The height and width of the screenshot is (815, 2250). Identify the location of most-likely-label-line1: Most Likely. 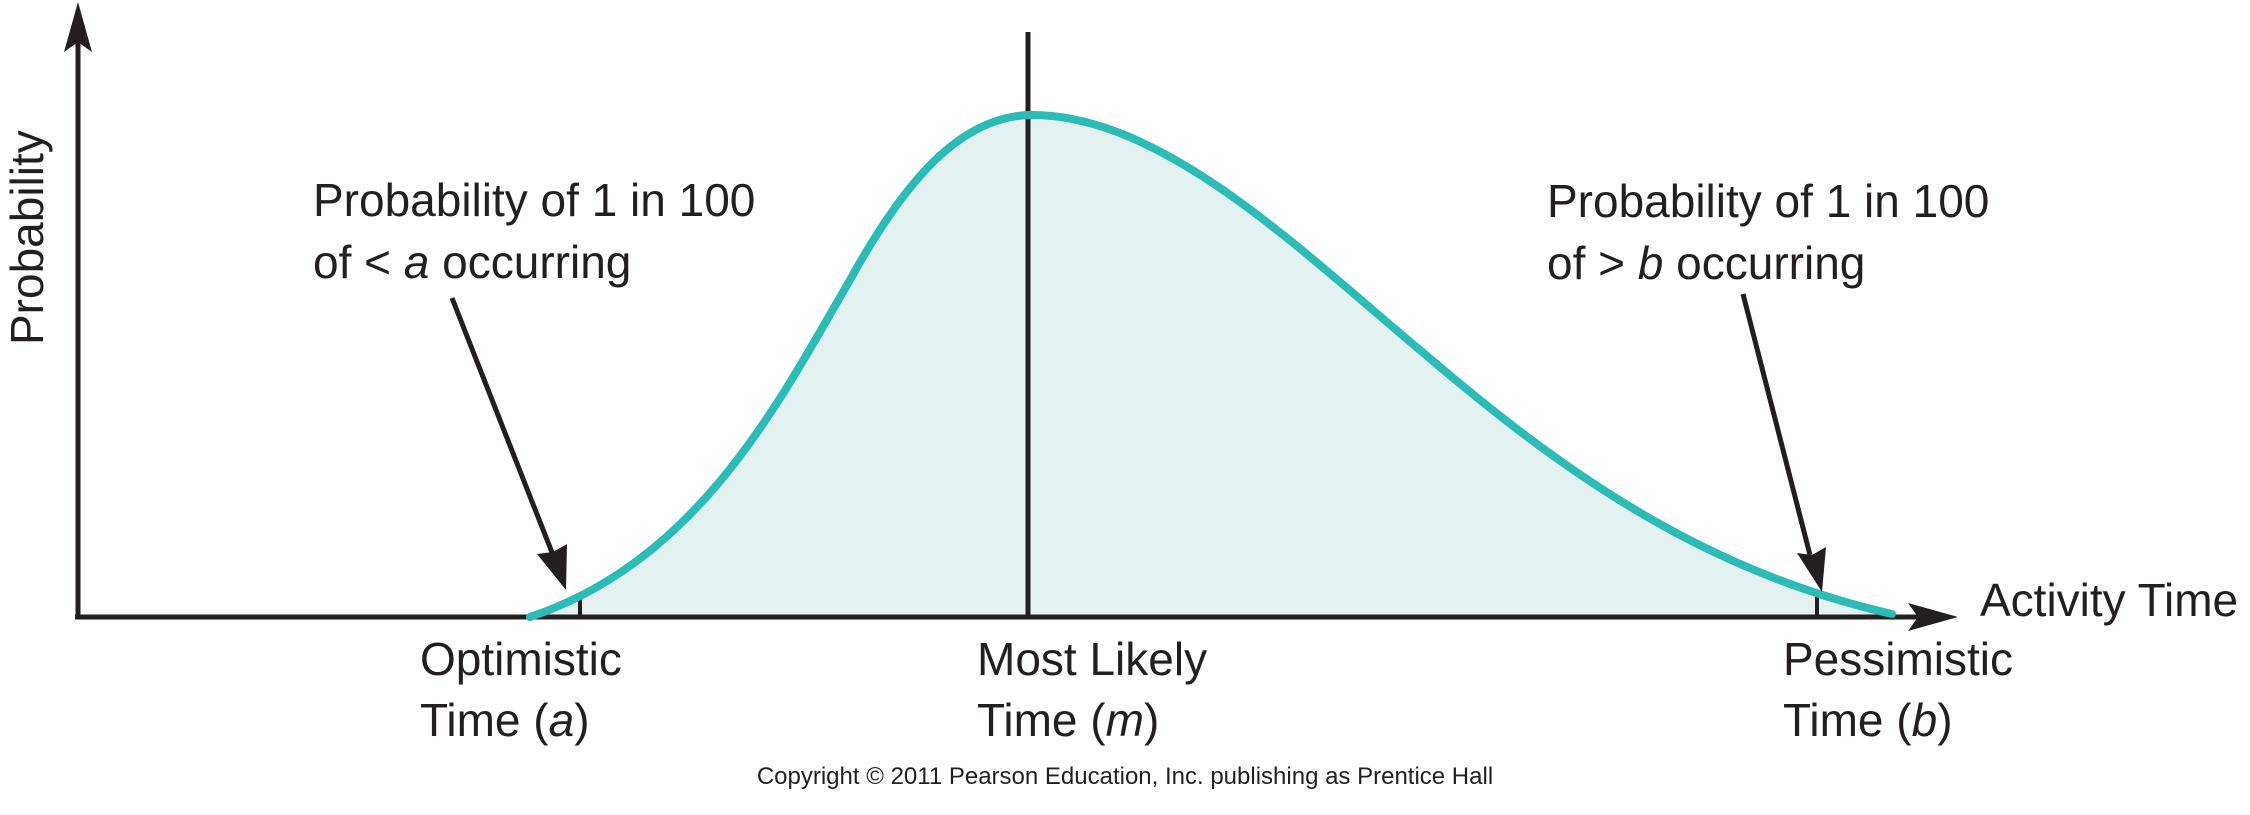
(1092, 659).